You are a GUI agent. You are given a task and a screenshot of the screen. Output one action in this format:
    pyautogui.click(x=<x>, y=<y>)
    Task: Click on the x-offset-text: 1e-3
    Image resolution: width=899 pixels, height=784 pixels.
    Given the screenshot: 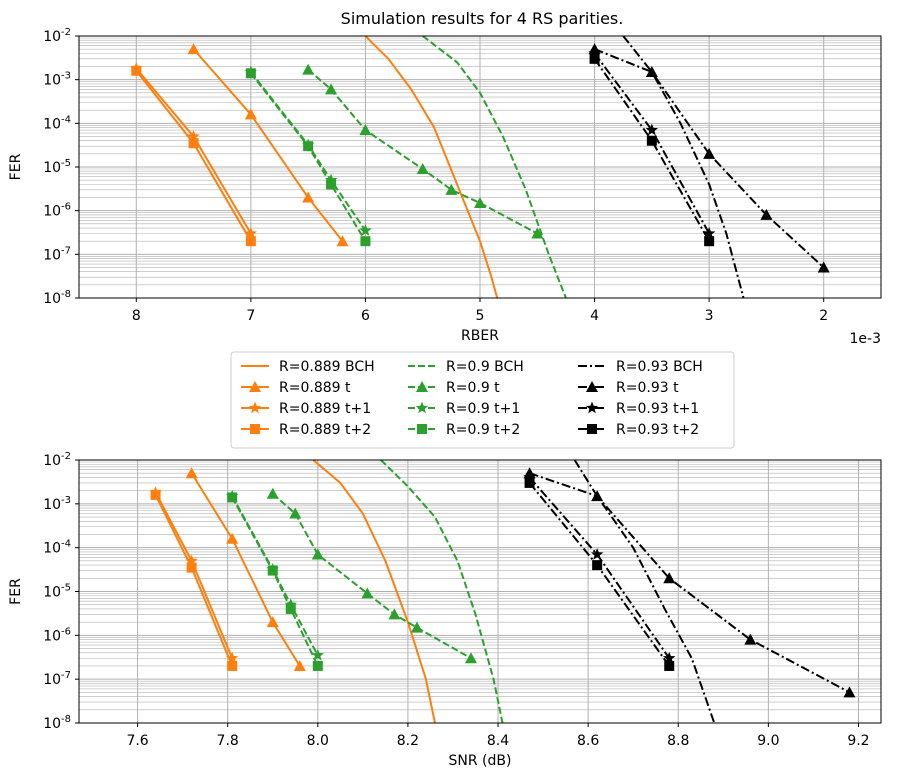 What is the action you would take?
    pyautogui.click(x=865, y=339)
    